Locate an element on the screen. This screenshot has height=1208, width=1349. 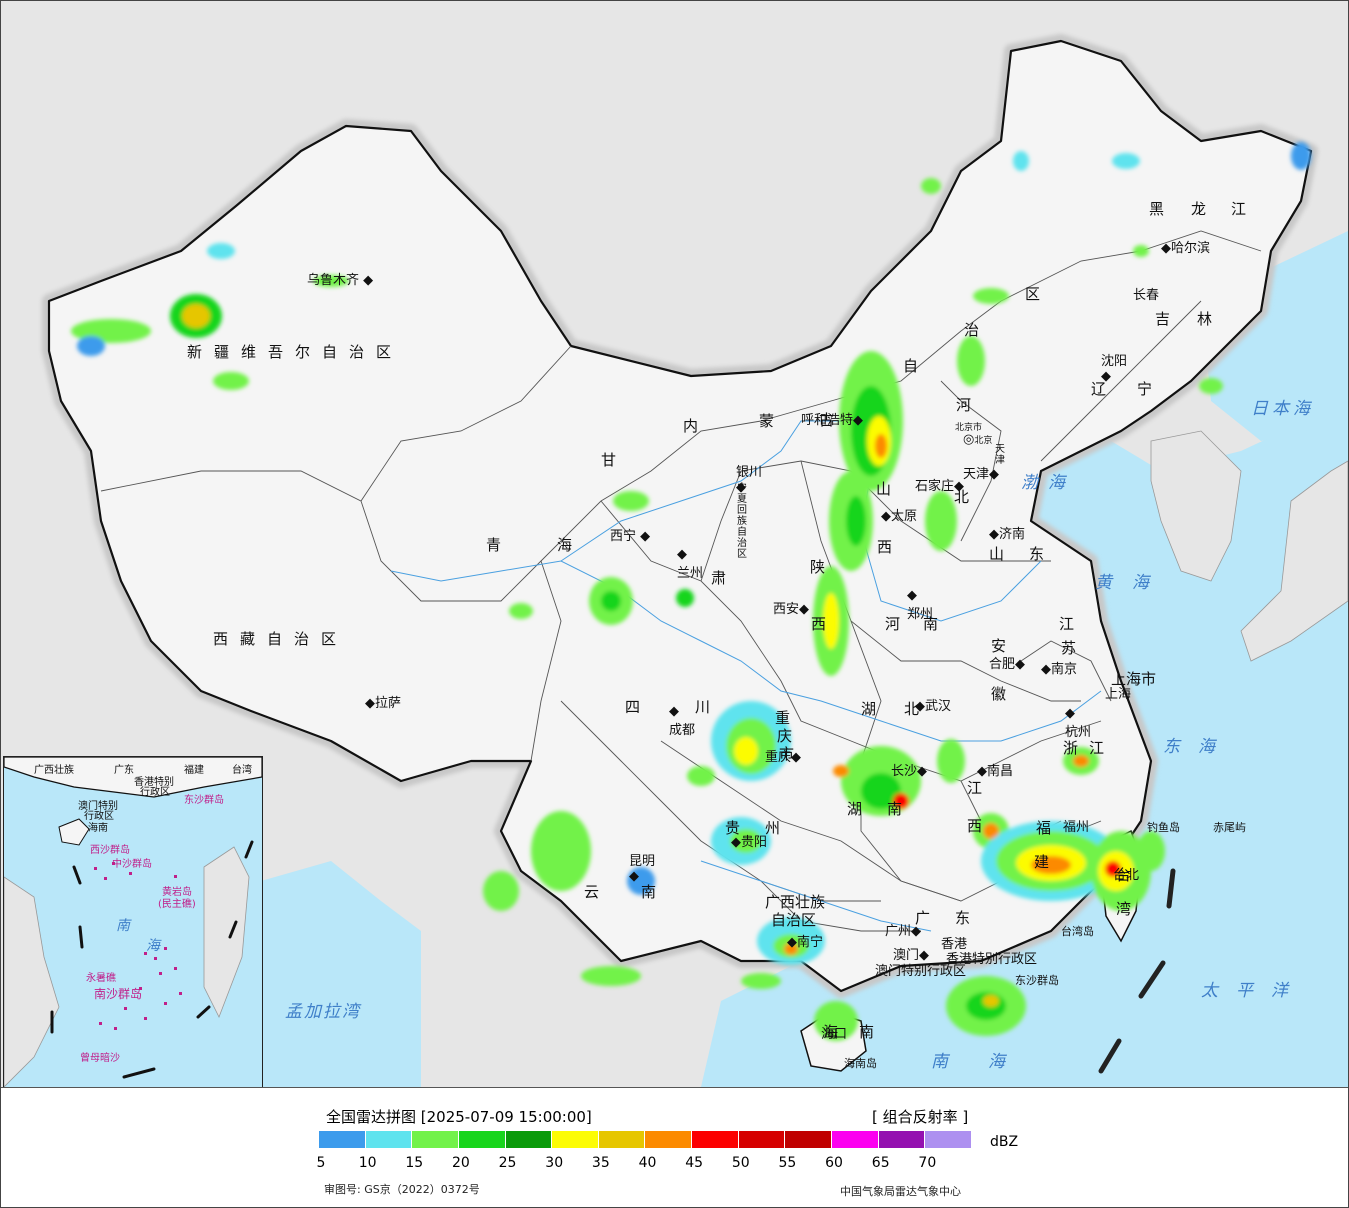
legend-tick-9: 50 is located at coordinates (740, 1163).